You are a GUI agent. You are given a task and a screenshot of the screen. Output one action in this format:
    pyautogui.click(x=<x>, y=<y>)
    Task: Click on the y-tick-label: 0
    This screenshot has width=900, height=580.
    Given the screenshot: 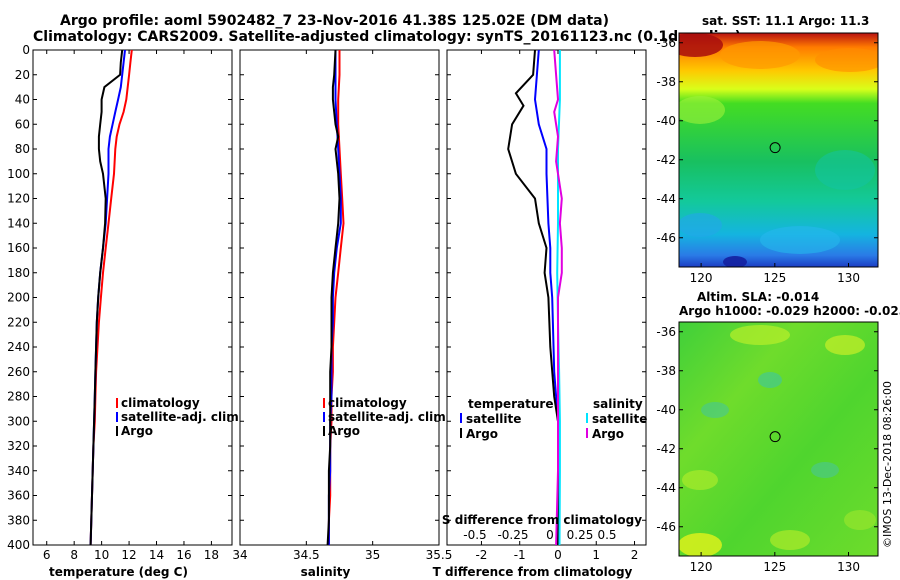 What is the action you would take?
    pyautogui.click(x=26, y=50)
    